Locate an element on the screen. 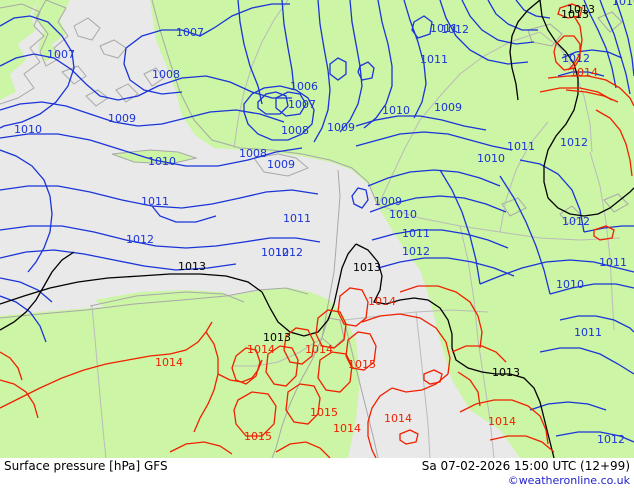  footer-datetime: Sa 07-02-2026 15:00 UTC (12+99) is located at coordinates (525, 466).